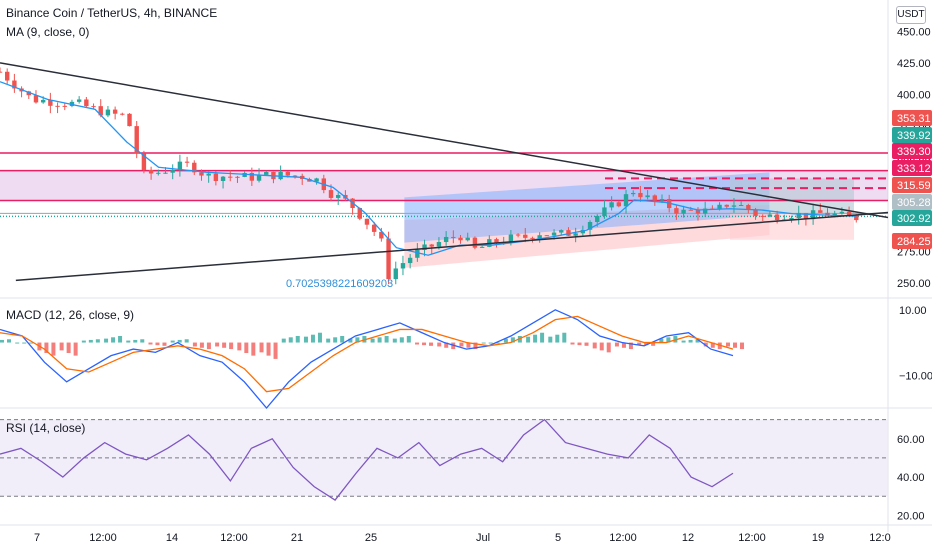 Image resolution: width=932 pixels, height=550 pixels. I want to click on ma-indicator-label: MA (9, close, 0), so click(48, 32).